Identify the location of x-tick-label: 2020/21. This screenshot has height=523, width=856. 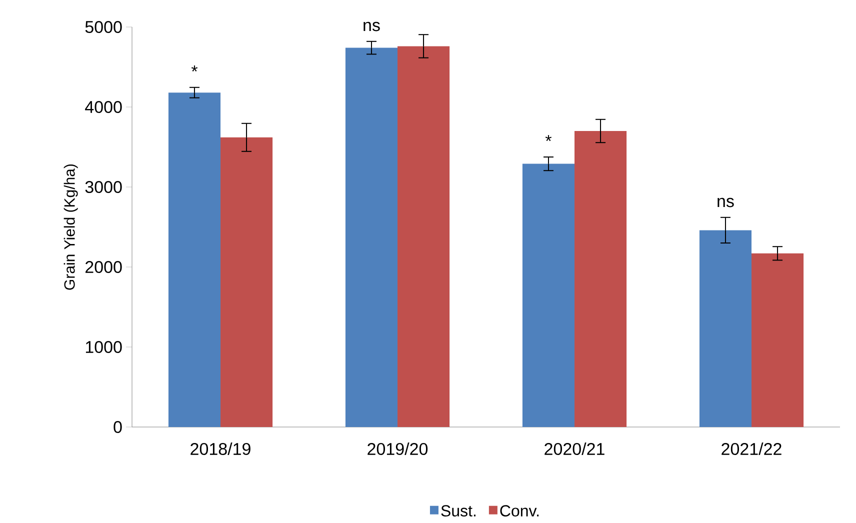
(574, 449).